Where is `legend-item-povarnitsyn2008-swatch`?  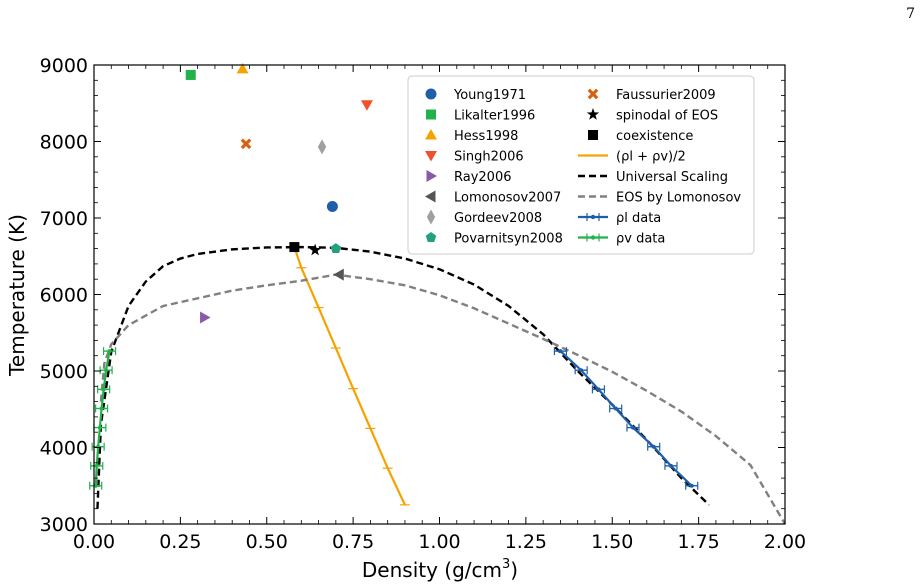
legend-item-povarnitsyn2008-swatch is located at coordinates (431, 237).